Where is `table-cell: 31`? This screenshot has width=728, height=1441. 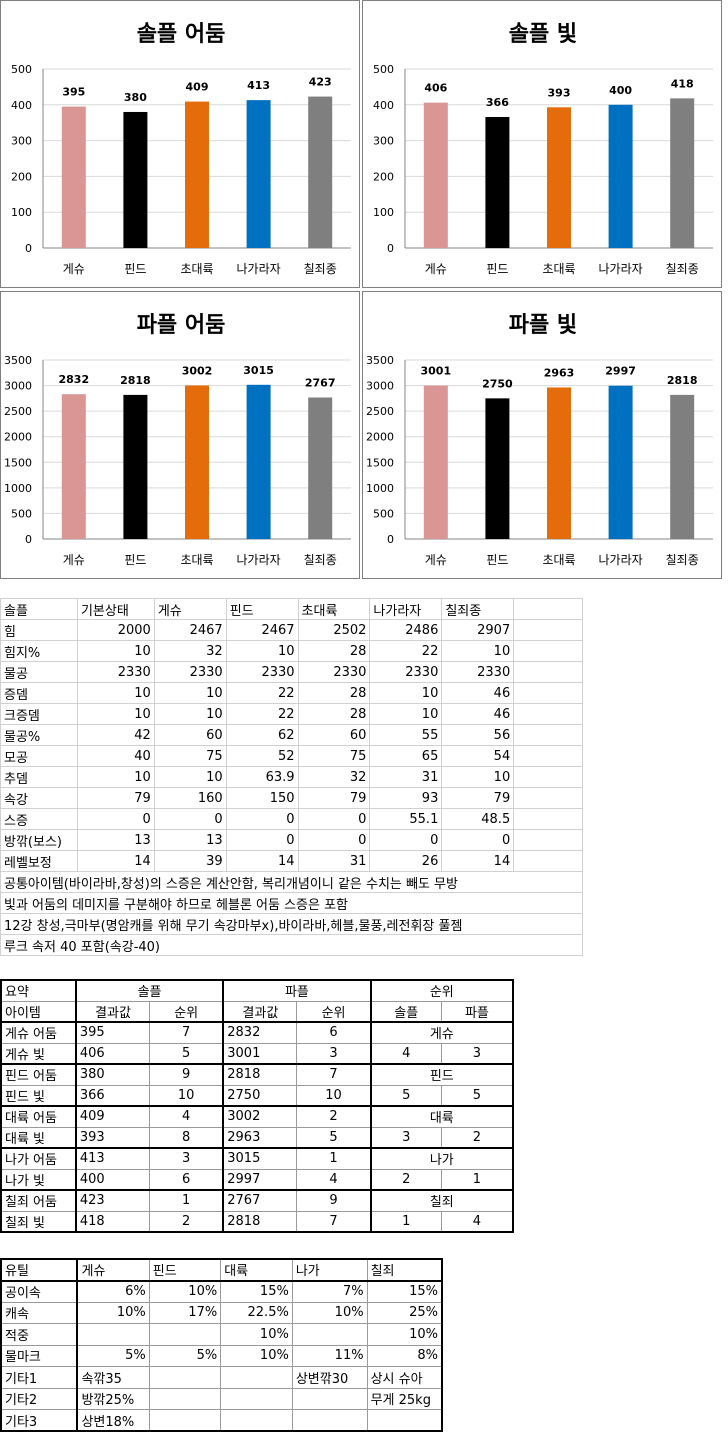
table-cell: 31 is located at coordinates (334, 861).